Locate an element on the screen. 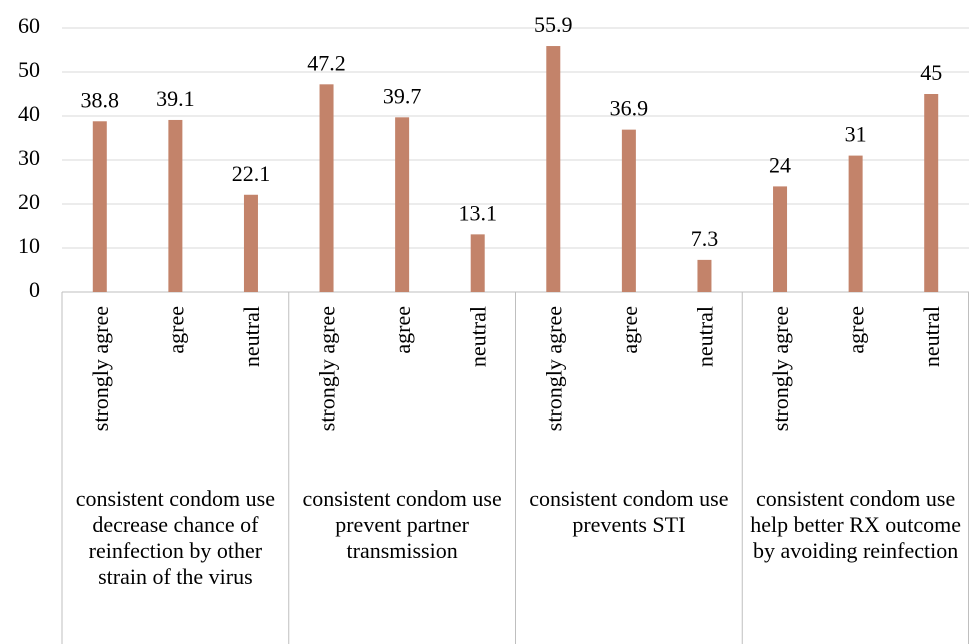  value-label: 22.1 is located at coordinates (251, 173).